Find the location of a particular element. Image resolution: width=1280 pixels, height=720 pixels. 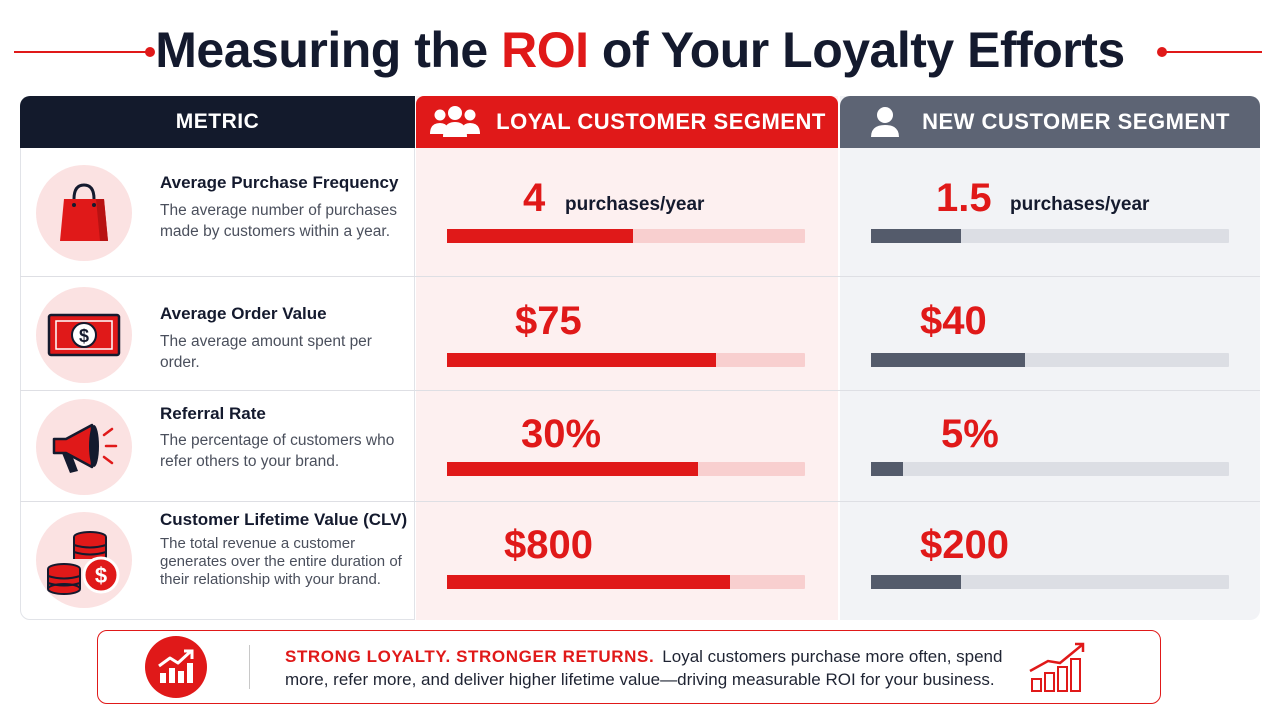

title-decor-line-left is located at coordinates (81, 52).